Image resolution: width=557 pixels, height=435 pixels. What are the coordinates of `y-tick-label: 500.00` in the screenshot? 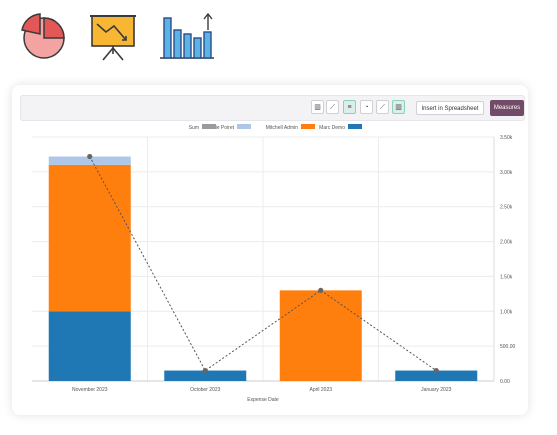 It's located at (508, 347).